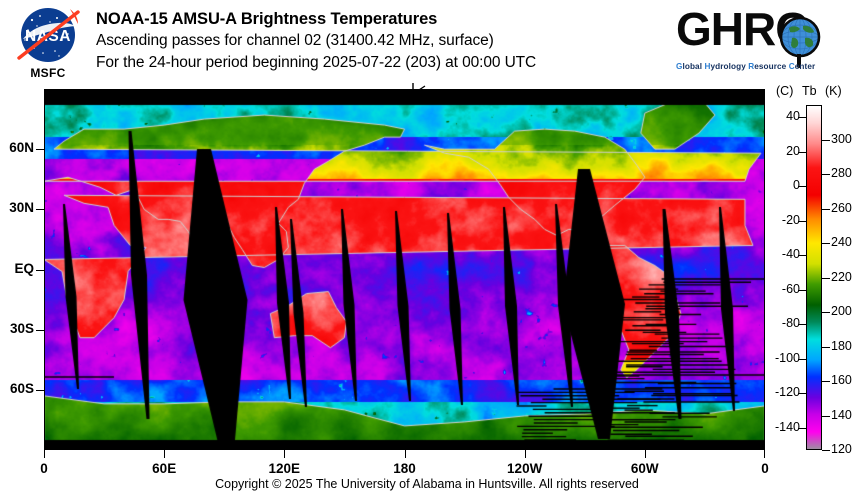 The image size is (854, 502). Describe the element at coordinates (164, 468) in the screenshot. I see `longitude-label: 60E` at that location.